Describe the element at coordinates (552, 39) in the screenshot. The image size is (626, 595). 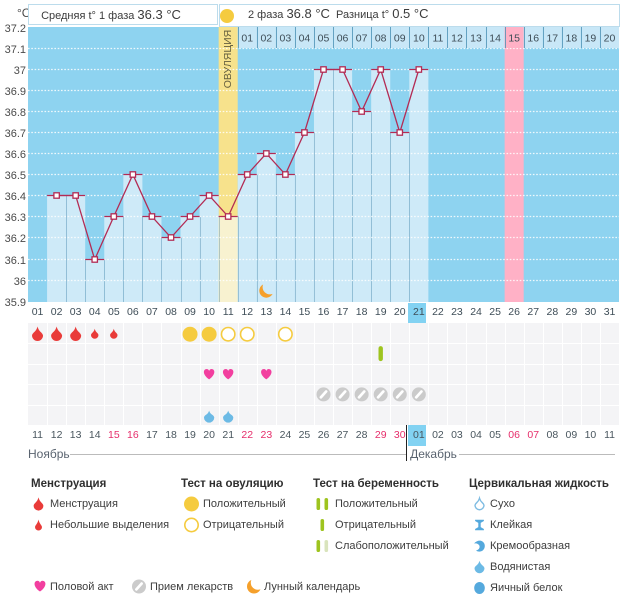
I see `svg-text: 17` at that location.